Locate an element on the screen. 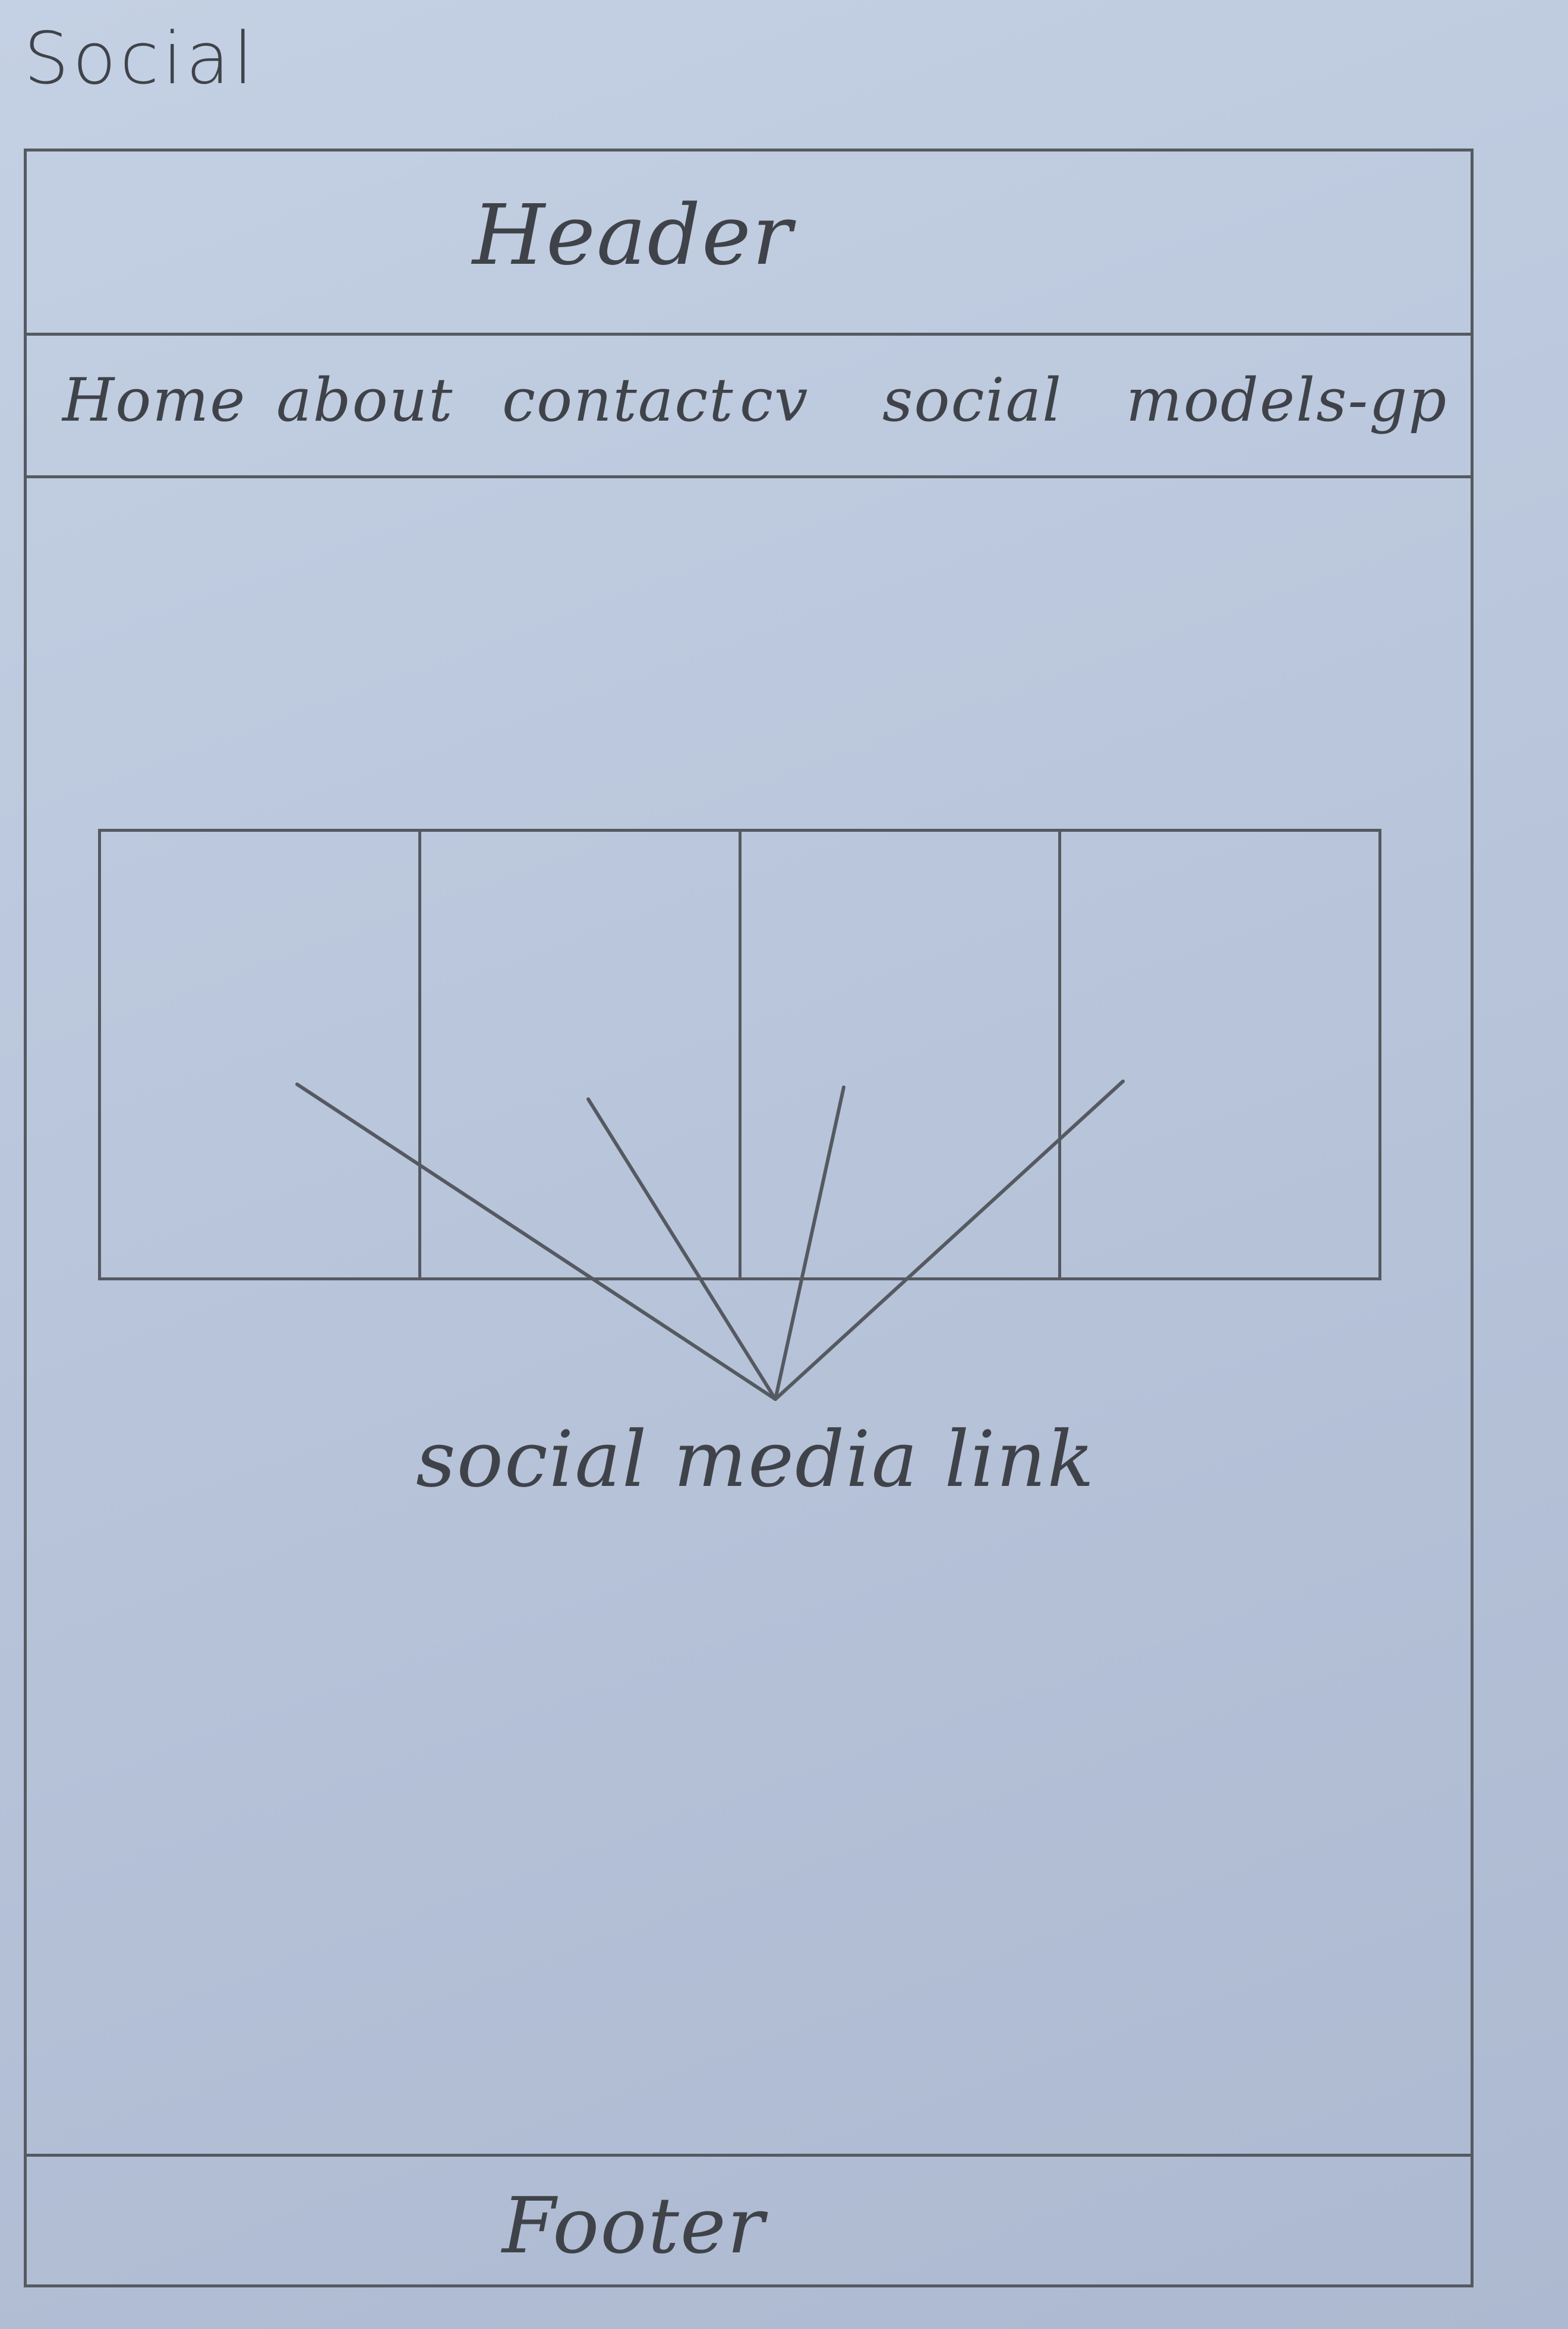  nav-item-home: Home is located at coordinates (154, 400).